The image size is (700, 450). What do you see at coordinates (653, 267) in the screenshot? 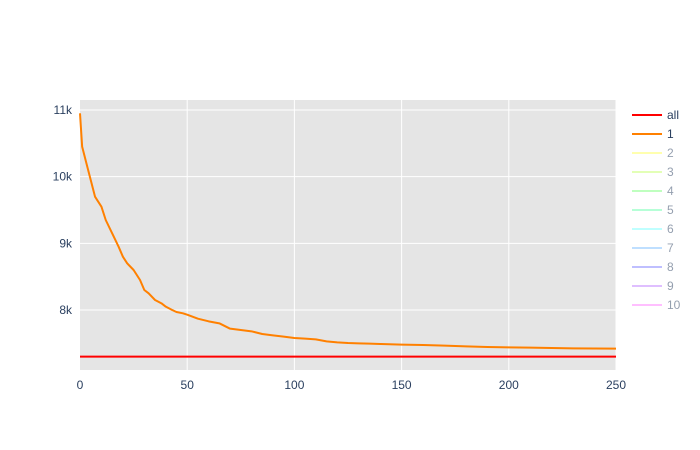
I see `legend-item-8: 8` at bounding box center [653, 267].